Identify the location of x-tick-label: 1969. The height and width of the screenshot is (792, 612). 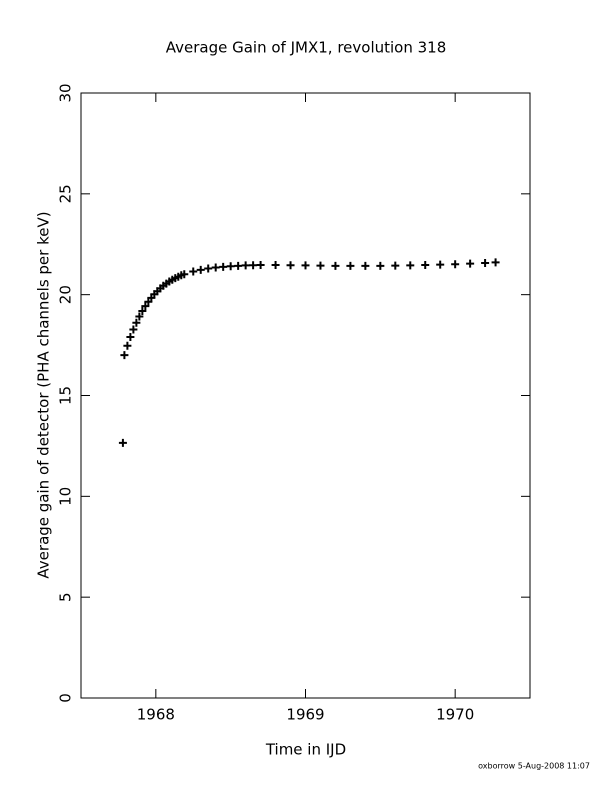
(305, 715).